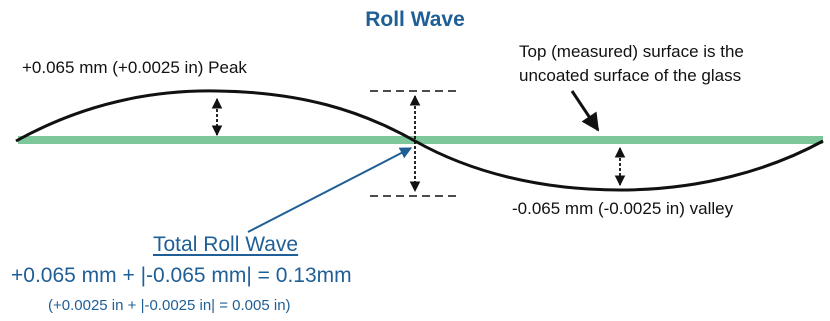 The image size is (830, 321). Describe the element at coordinates (330, 190) in the screenshot. I see `total-callout-arrow` at that location.